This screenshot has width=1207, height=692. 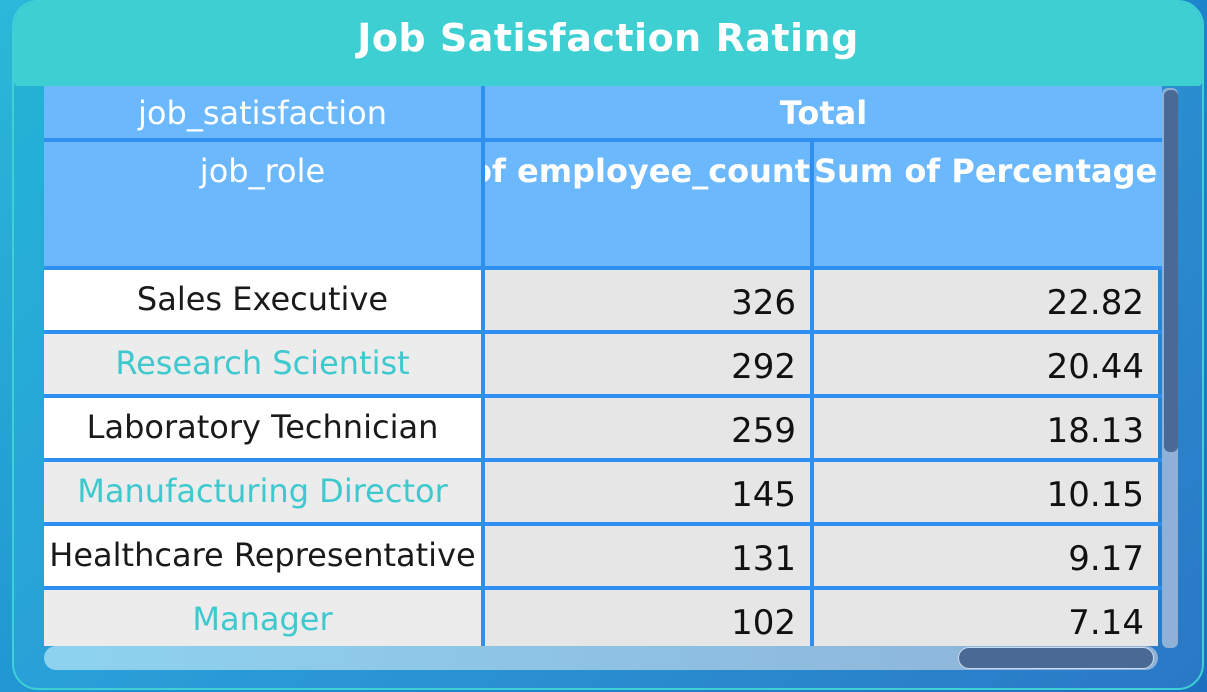 What do you see at coordinates (1056, 658) in the screenshot?
I see `horizontal-scrollbar-thumb` at bounding box center [1056, 658].